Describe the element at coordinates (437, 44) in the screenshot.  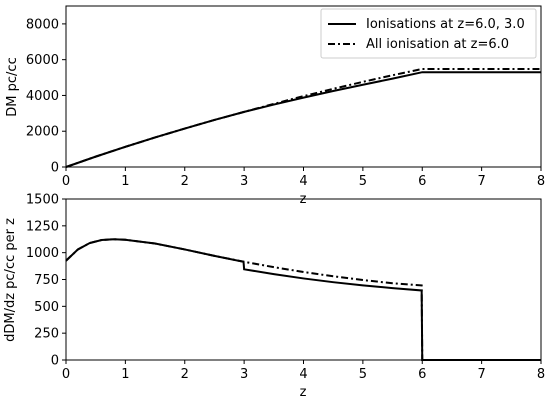
I see `legend-entry-all-ionisation: All ionisation at z=6.0` at that location.